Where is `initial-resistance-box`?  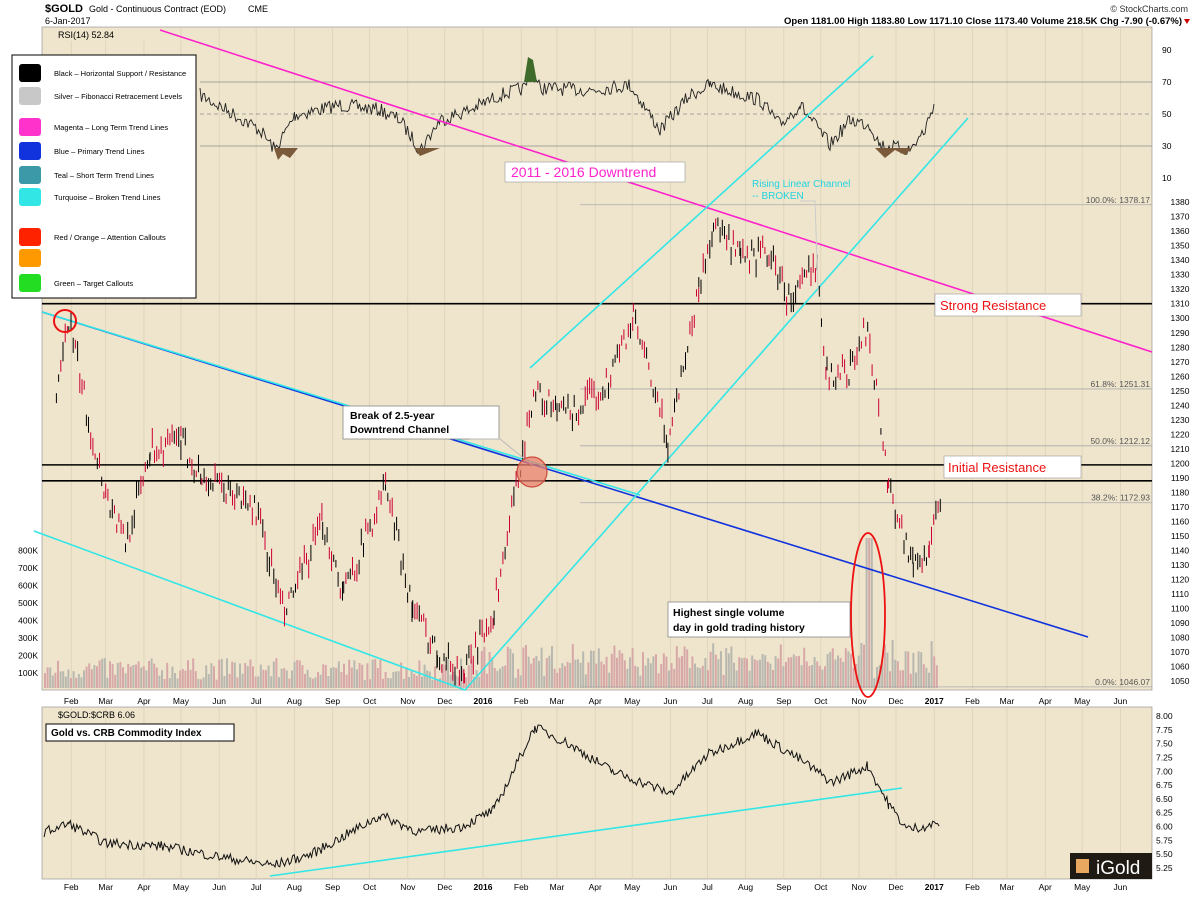
initial-resistance-box is located at coordinates (1012, 467).